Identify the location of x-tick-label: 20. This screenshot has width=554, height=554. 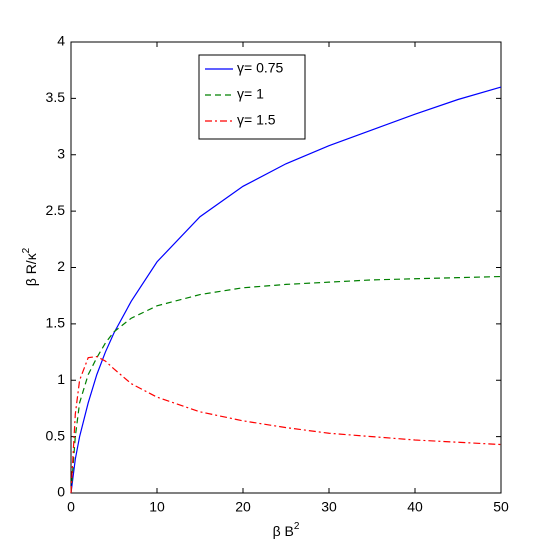
(243, 507).